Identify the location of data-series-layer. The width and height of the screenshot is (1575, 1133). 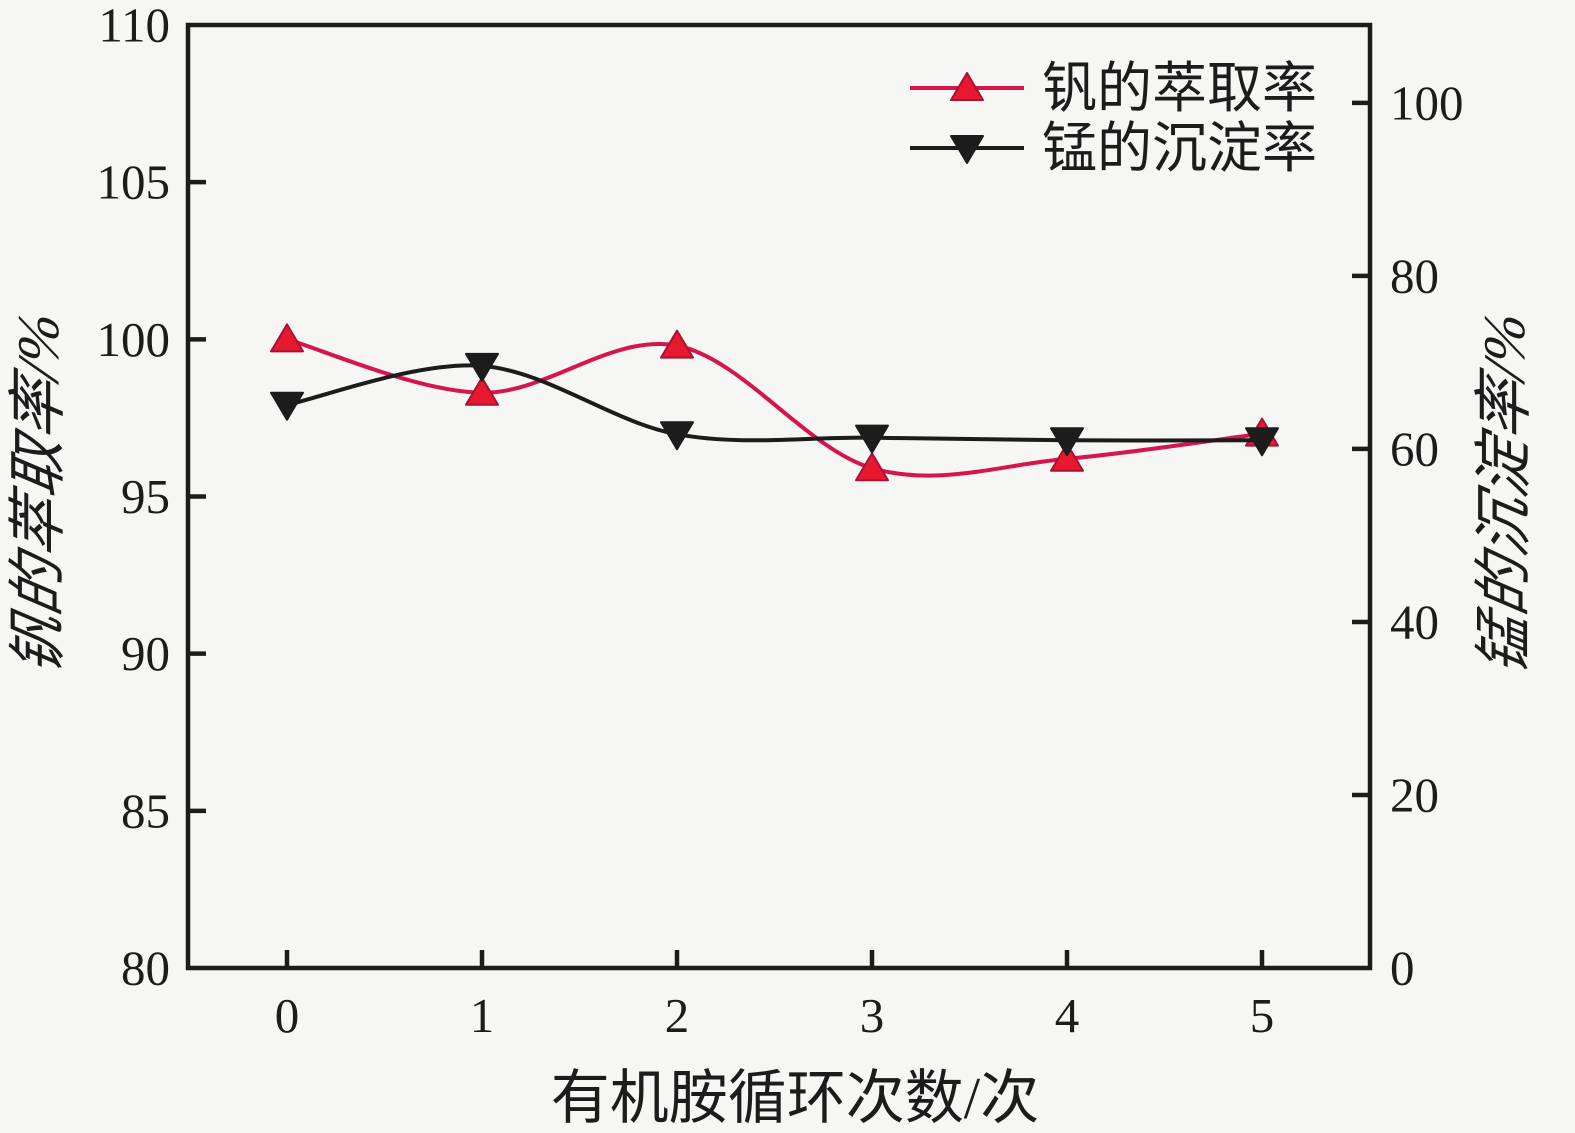
(774, 402).